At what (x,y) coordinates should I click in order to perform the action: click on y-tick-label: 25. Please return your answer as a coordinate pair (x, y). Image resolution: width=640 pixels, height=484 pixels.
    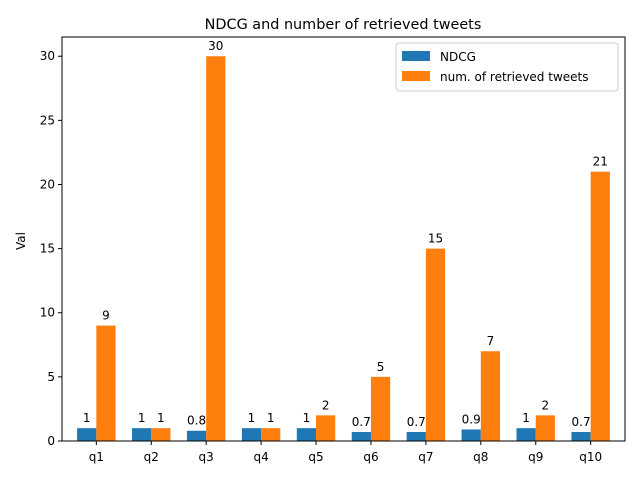
    Looking at the image, I should click on (47, 120).